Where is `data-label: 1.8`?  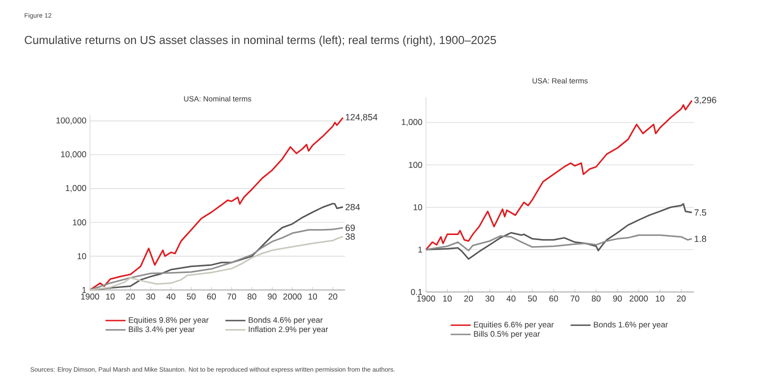
data-label: 1.8 is located at coordinates (700, 239).